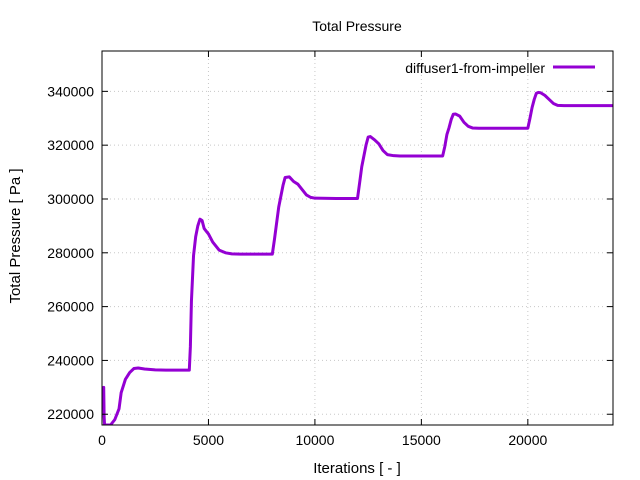 The height and width of the screenshot is (480, 640). I want to click on legend-label-series-1: diffuser1-from-impeller, so click(475, 68).